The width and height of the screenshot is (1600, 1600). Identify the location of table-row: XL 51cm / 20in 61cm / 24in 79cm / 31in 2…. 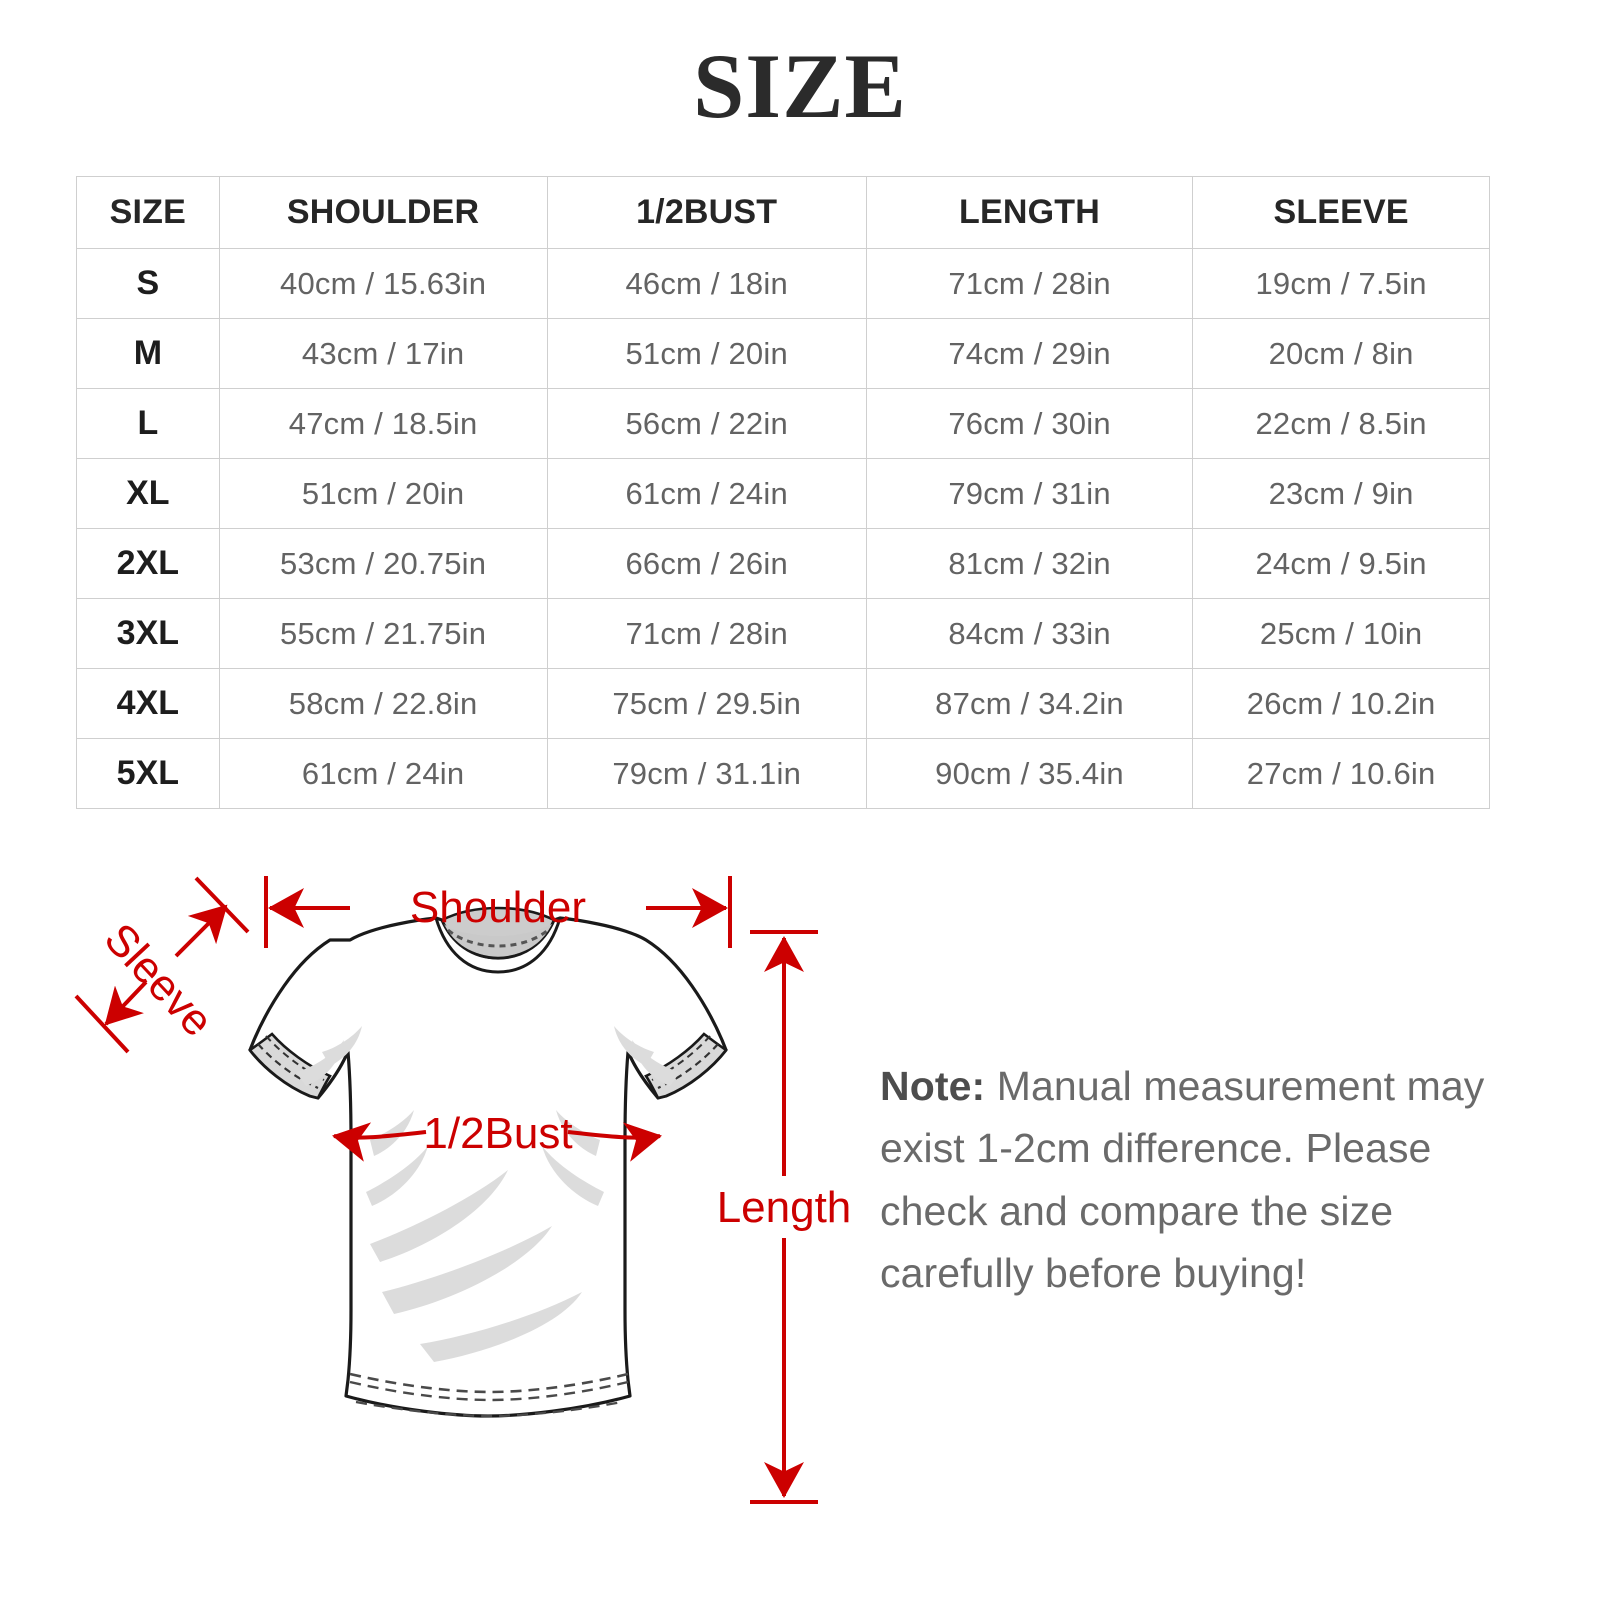
(783, 493).